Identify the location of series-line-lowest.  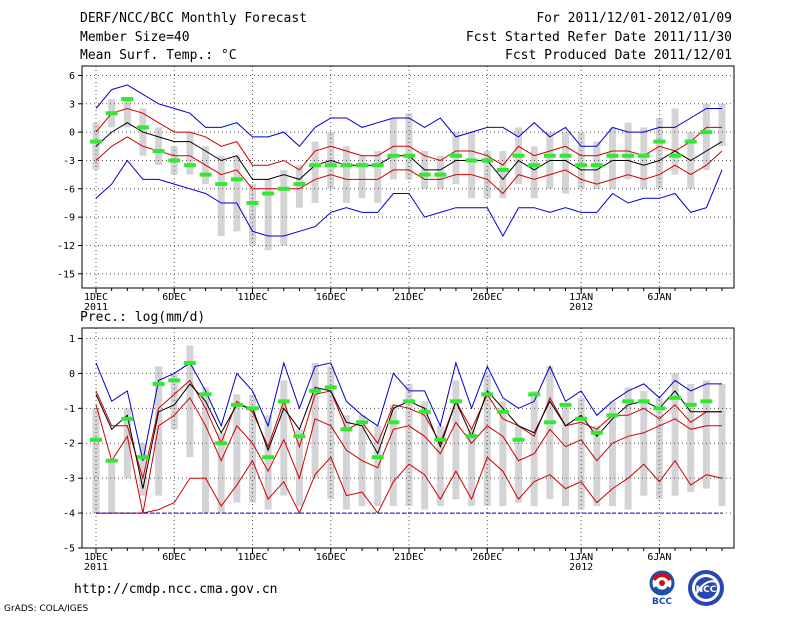
(409, 485).